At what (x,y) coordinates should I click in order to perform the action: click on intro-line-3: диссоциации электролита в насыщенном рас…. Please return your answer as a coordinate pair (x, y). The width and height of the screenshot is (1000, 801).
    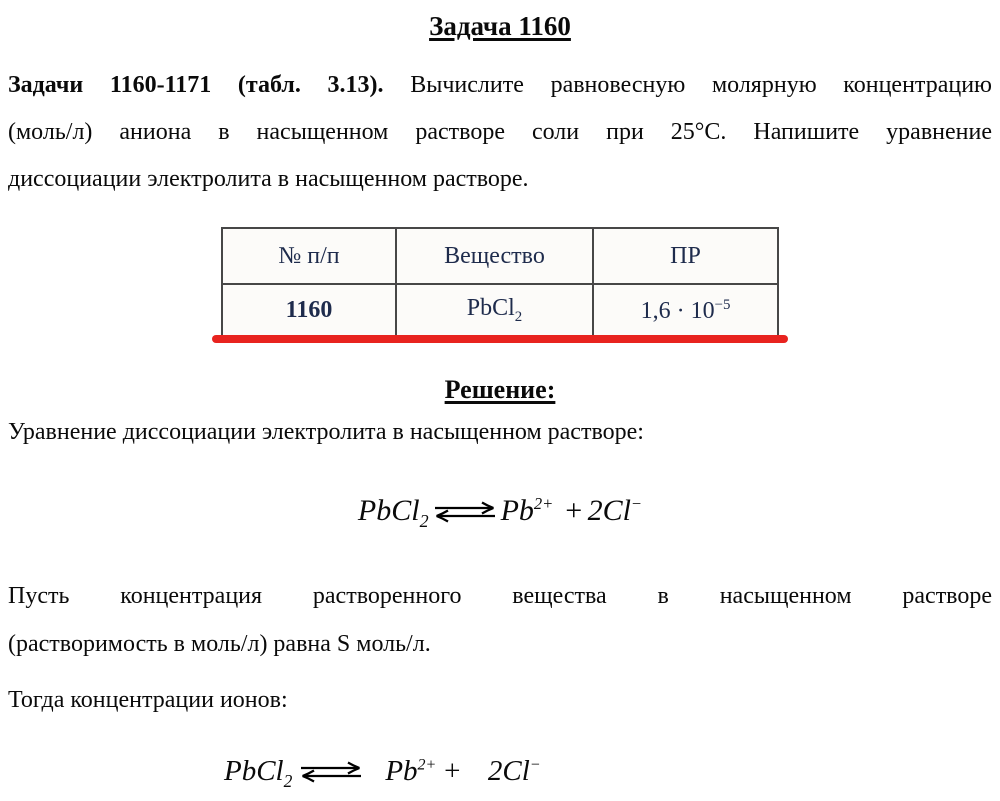
    Looking at the image, I should click on (268, 179).